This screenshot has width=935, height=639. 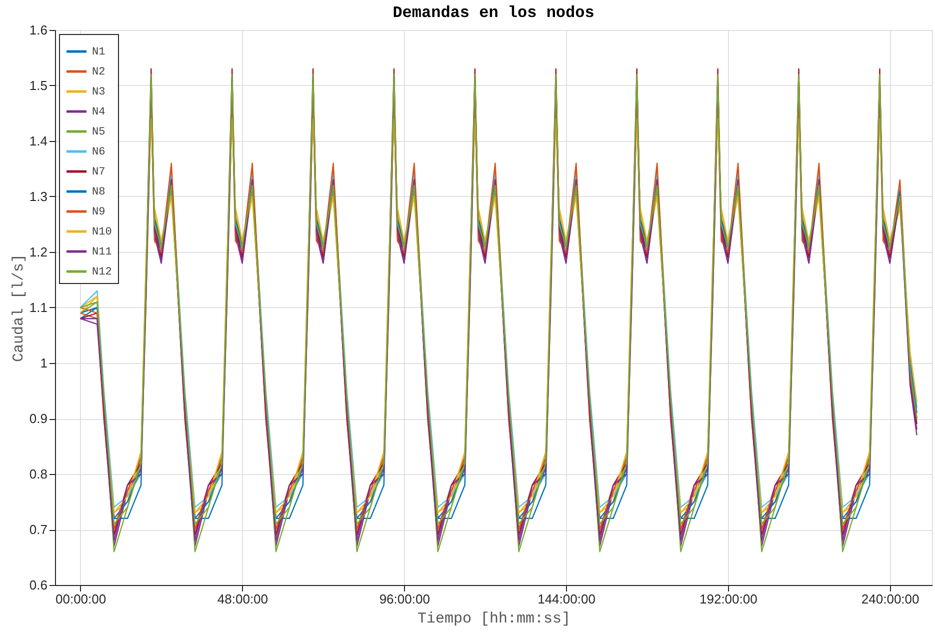 I want to click on y-tick-label: 1.4, so click(x=38, y=141).